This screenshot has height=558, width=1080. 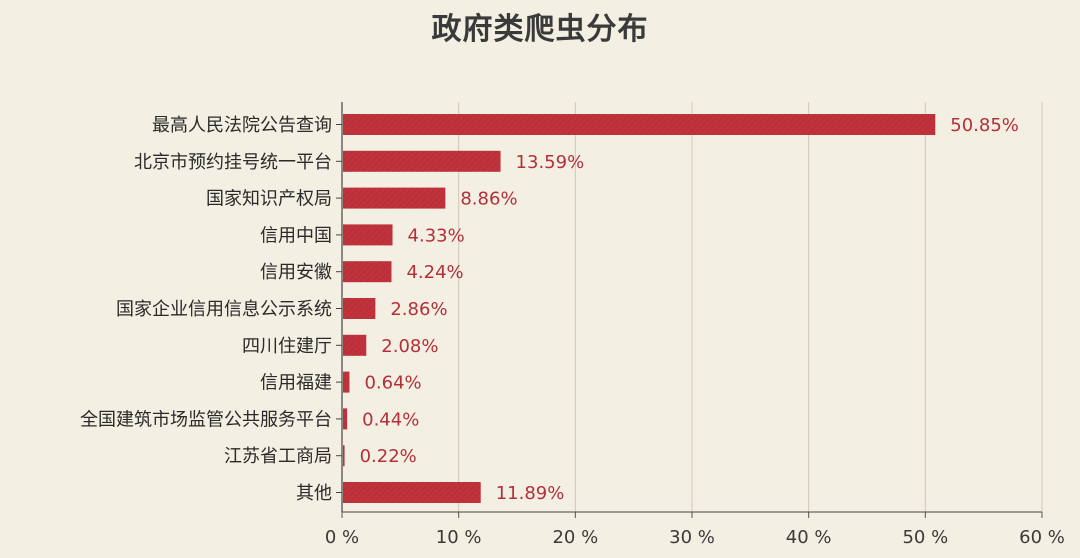 I want to click on category-label: 信用安徽, so click(x=296, y=272).